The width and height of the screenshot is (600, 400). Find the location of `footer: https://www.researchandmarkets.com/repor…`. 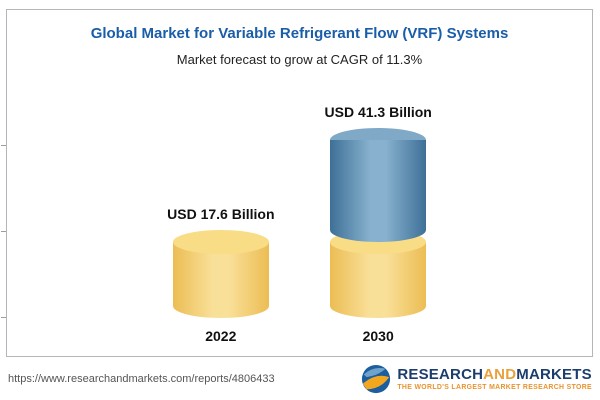

footer: https://www.researchandmarkets.com/repor… is located at coordinates (300, 379).